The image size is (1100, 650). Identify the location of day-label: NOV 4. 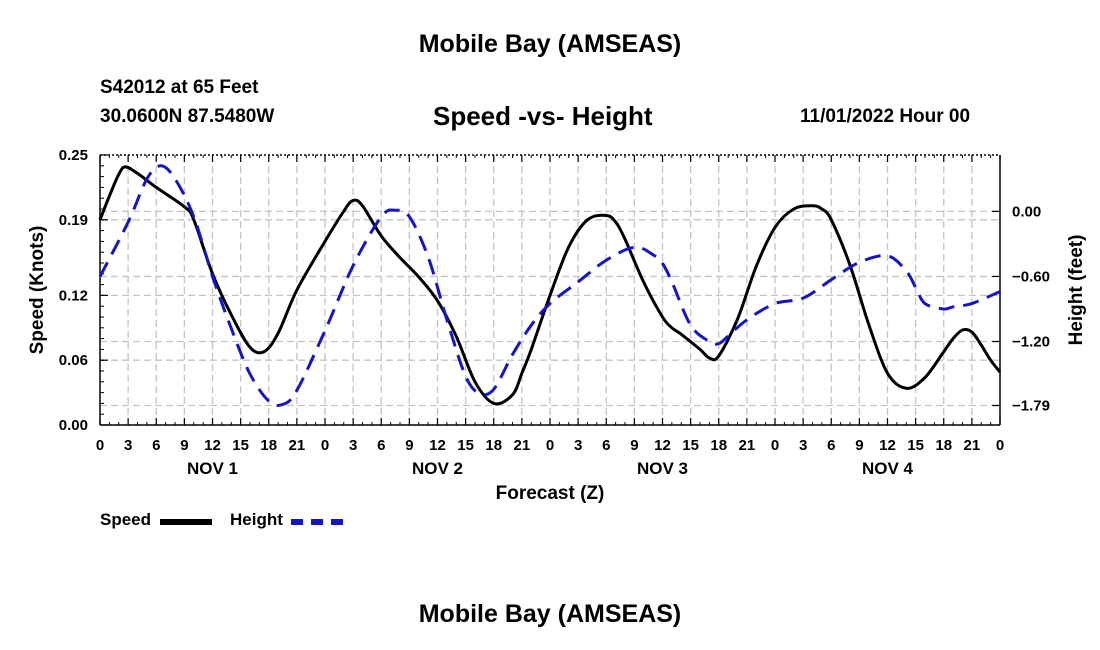
(888, 468).